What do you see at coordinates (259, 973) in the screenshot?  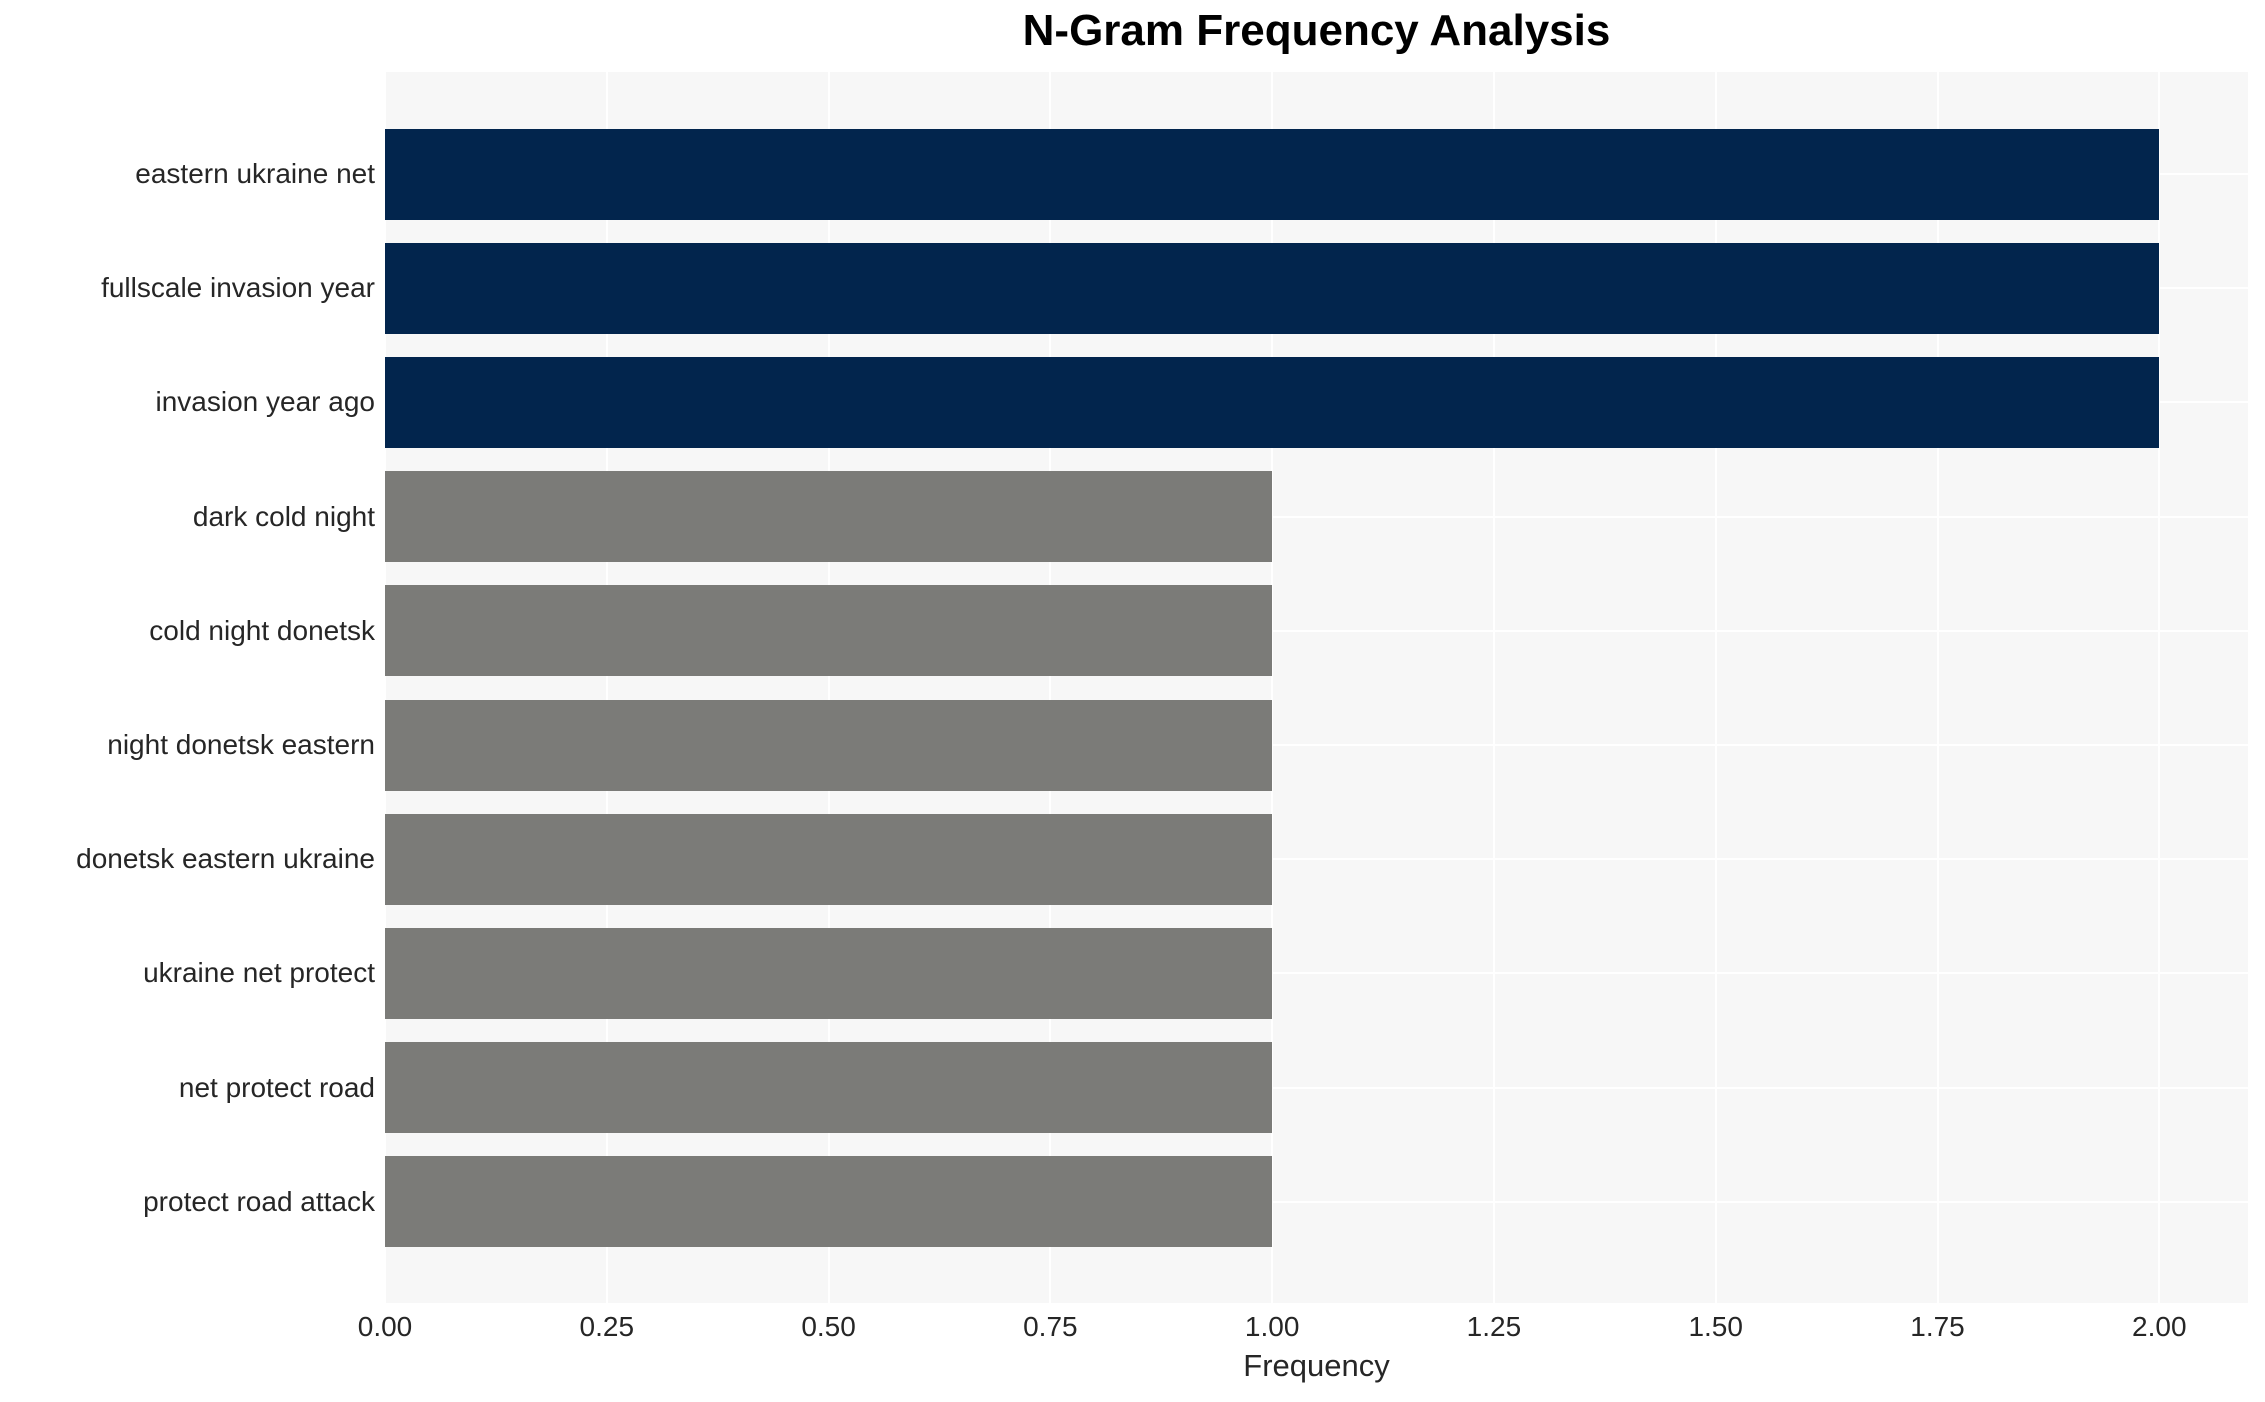 I see `y-tick-label: ukraine net protect` at bounding box center [259, 973].